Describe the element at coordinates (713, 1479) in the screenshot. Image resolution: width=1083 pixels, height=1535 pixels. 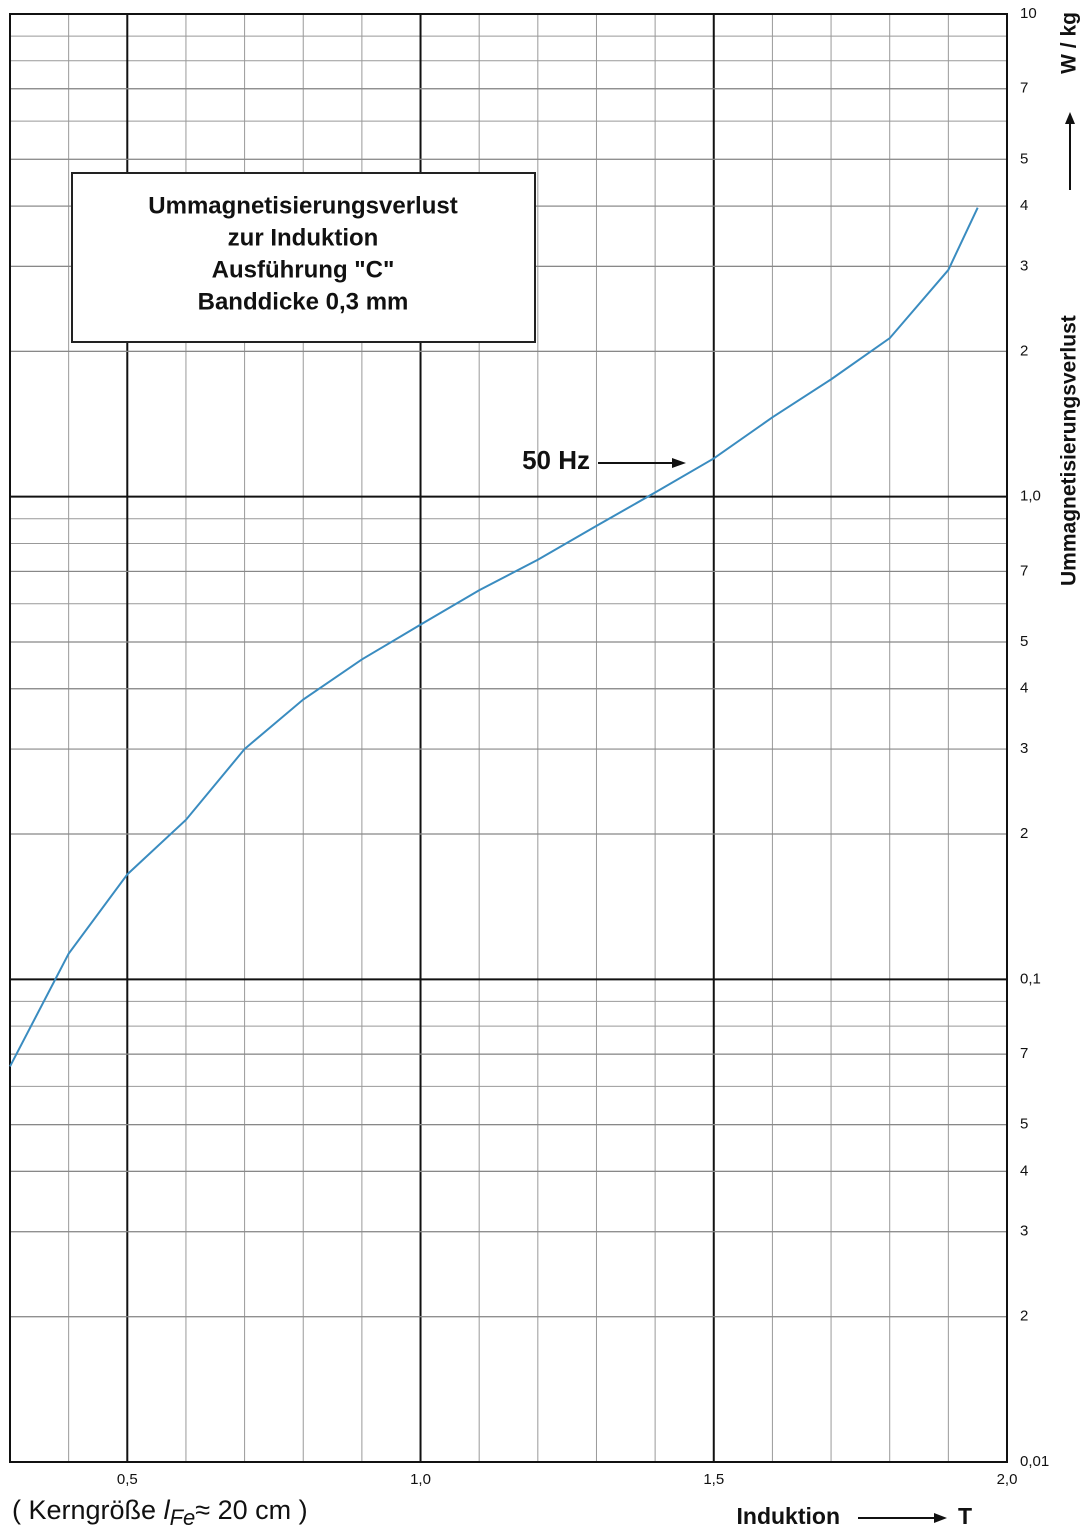
I see `x-tick-label: 1,5` at that location.